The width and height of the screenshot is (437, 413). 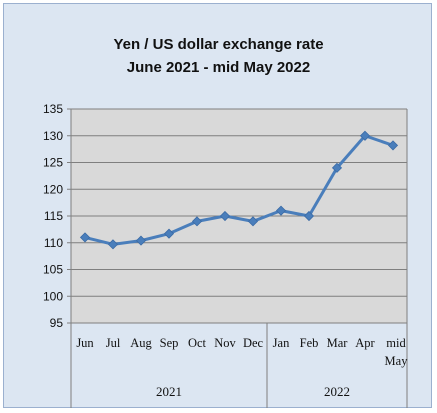 What do you see at coordinates (85, 343) in the screenshot?
I see `x-tick-label: Jun` at bounding box center [85, 343].